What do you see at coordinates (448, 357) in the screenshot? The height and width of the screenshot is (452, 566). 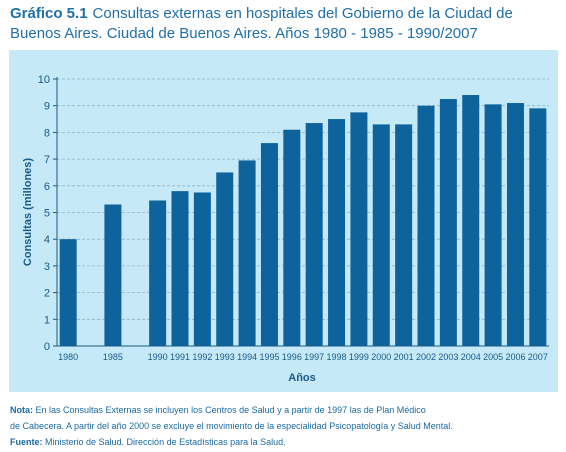 I see `x-tick-label-2003: 2003` at bounding box center [448, 357].